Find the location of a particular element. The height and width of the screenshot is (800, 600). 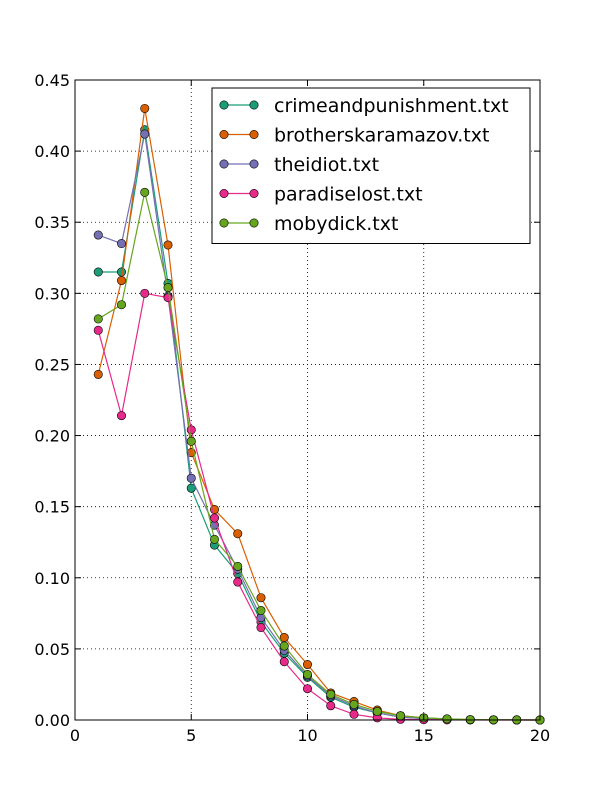

legend-item: crimeandpunishment.txt is located at coordinates (364, 106).